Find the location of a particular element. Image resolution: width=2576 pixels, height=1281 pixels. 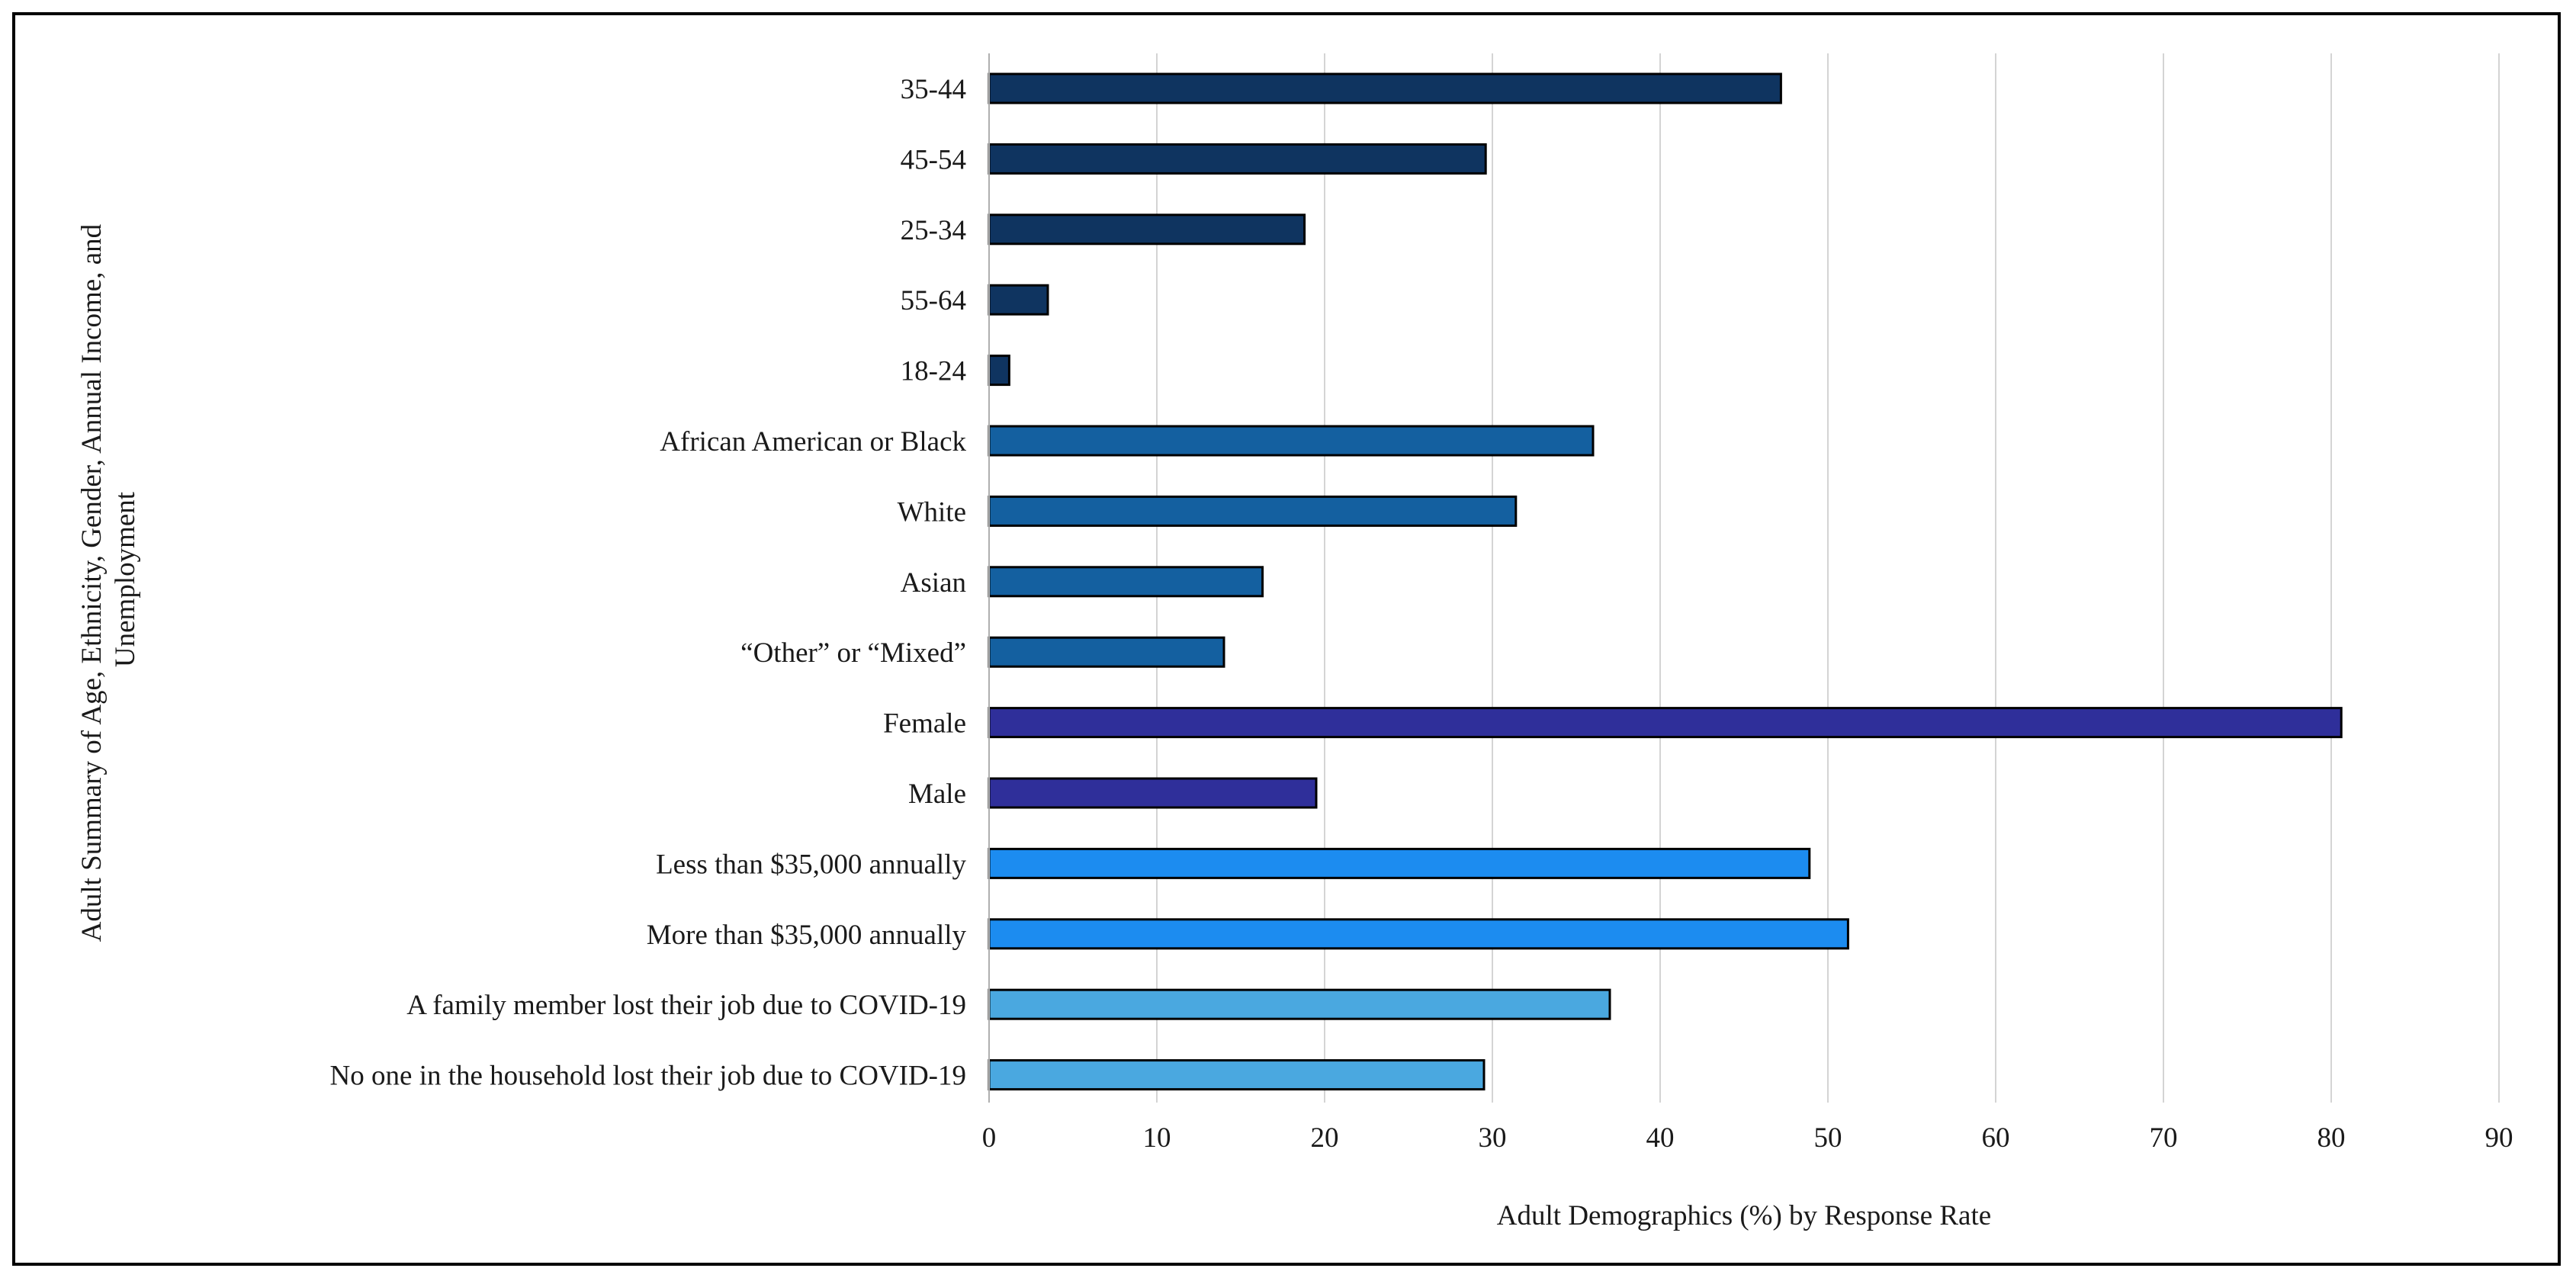

category-label: 45-54 is located at coordinates (933, 159).